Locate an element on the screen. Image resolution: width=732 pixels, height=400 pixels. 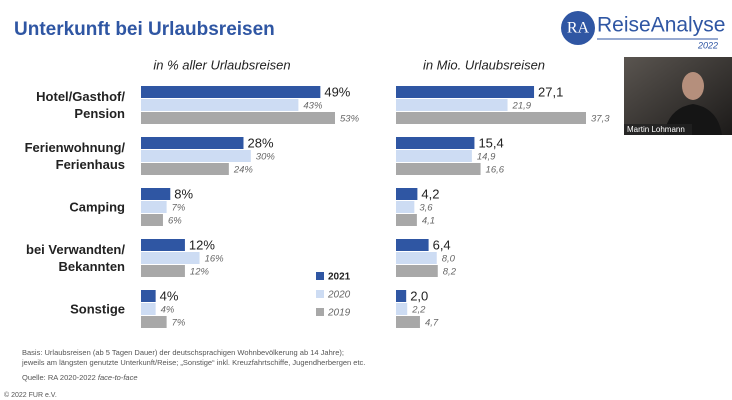
video: Martin Lohmann is located at coordinates (678, 96).